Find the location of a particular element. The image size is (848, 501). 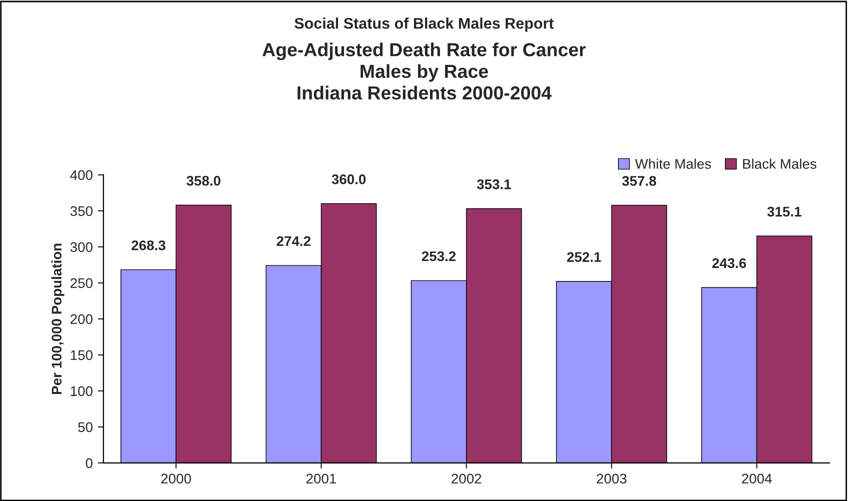

data-label: 353.1 is located at coordinates (493, 184).